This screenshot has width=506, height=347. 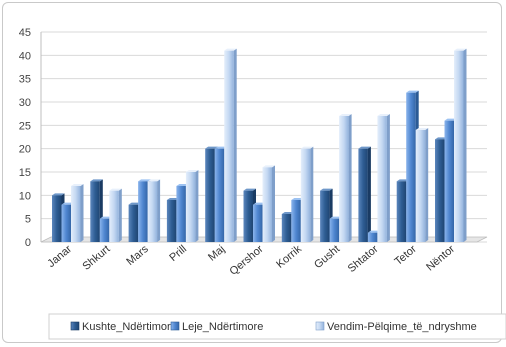 What do you see at coordinates (178, 253) in the screenshot?
I see `x-tick-label: Prill` at bounding box center [178, 253].